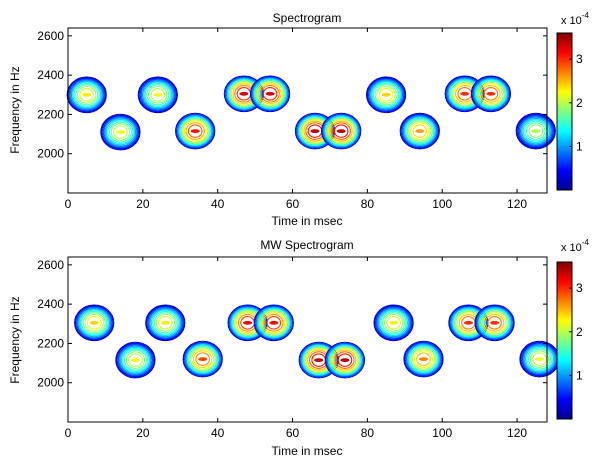 The image size is (611, 464). What do you see at coordinates (572, 101) in the screenshot?
I see `colorbar: 1 2 3 x 10-4` at bounding box center [572, 101].